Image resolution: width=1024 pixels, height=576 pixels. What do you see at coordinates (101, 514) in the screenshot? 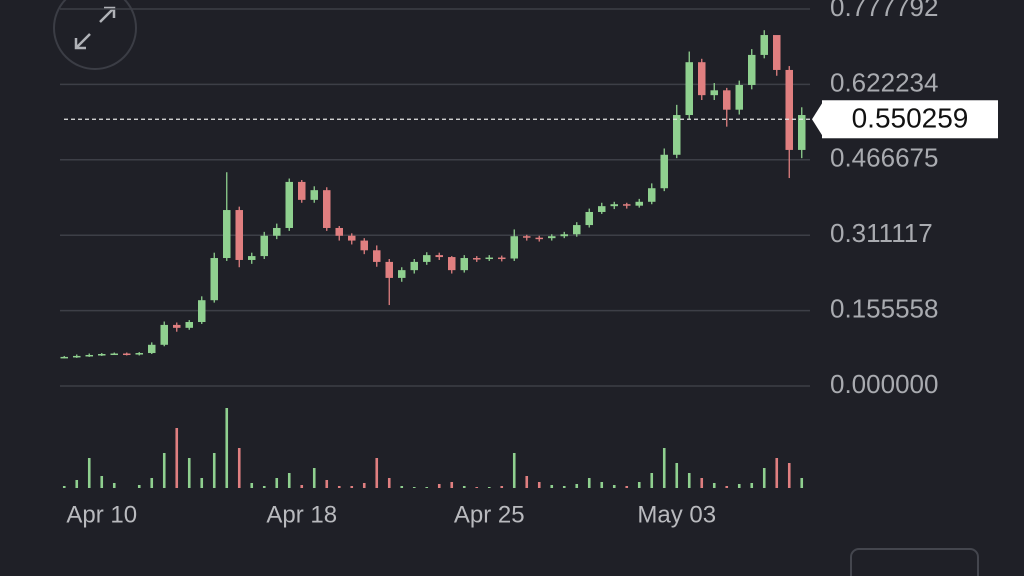
I see `x-tick-label: Apr 10` at bounding box center [101, 514].